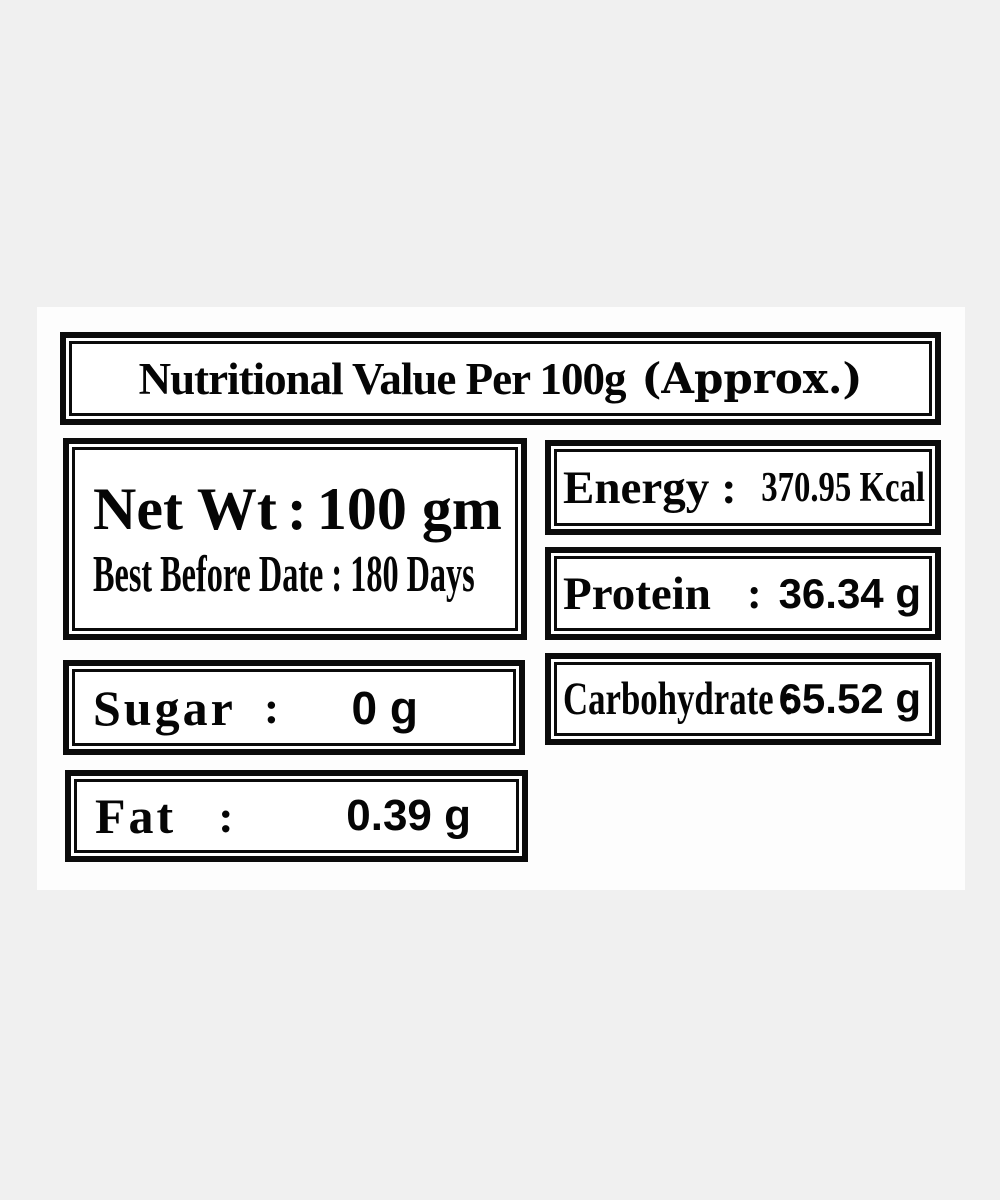 The height and width of the screenshot is (1200, 1000). Describe the element at coordinates (843, 487) in the screenshot. I see `energy-value: 370.95 Kcal` at that location.